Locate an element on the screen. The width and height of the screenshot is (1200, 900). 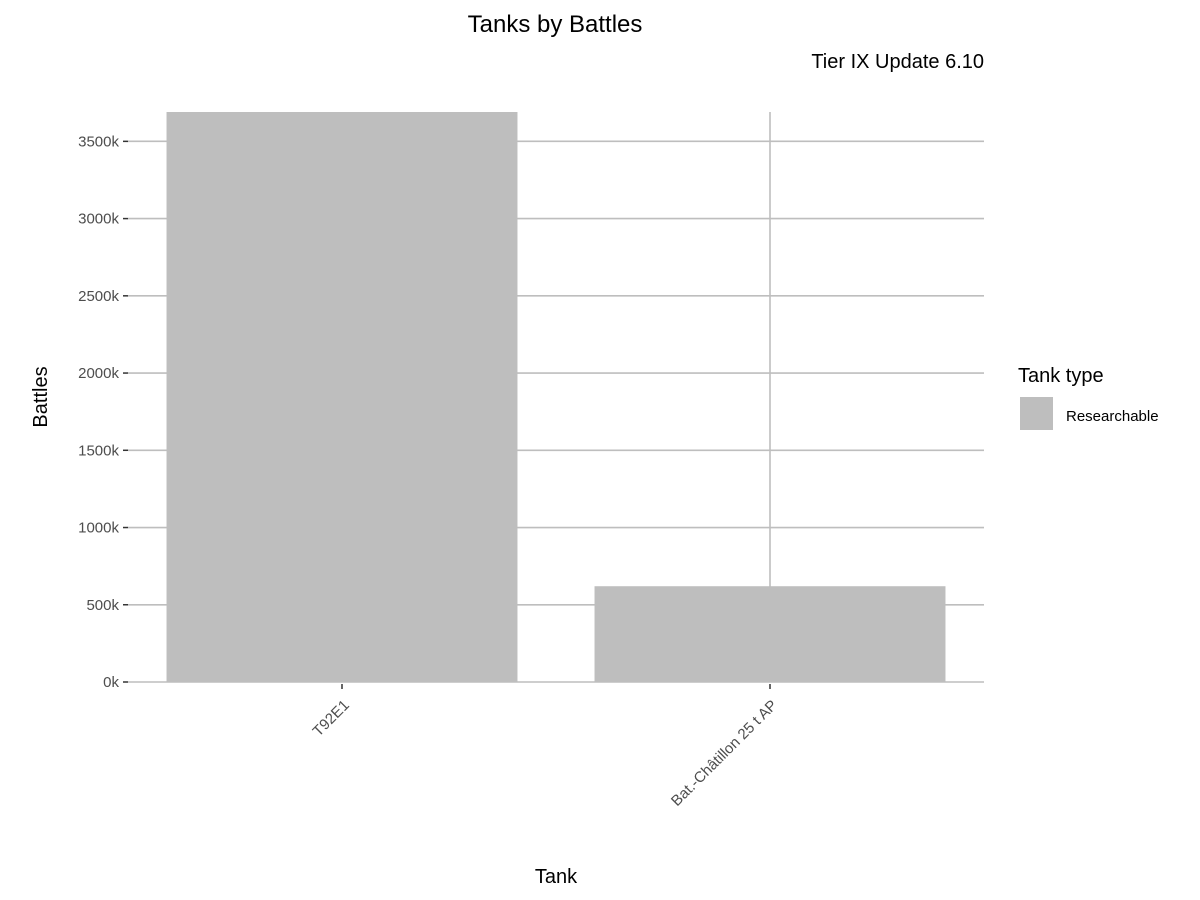
y-tick-label-2: 1000k is located at coordinates (98, 528).